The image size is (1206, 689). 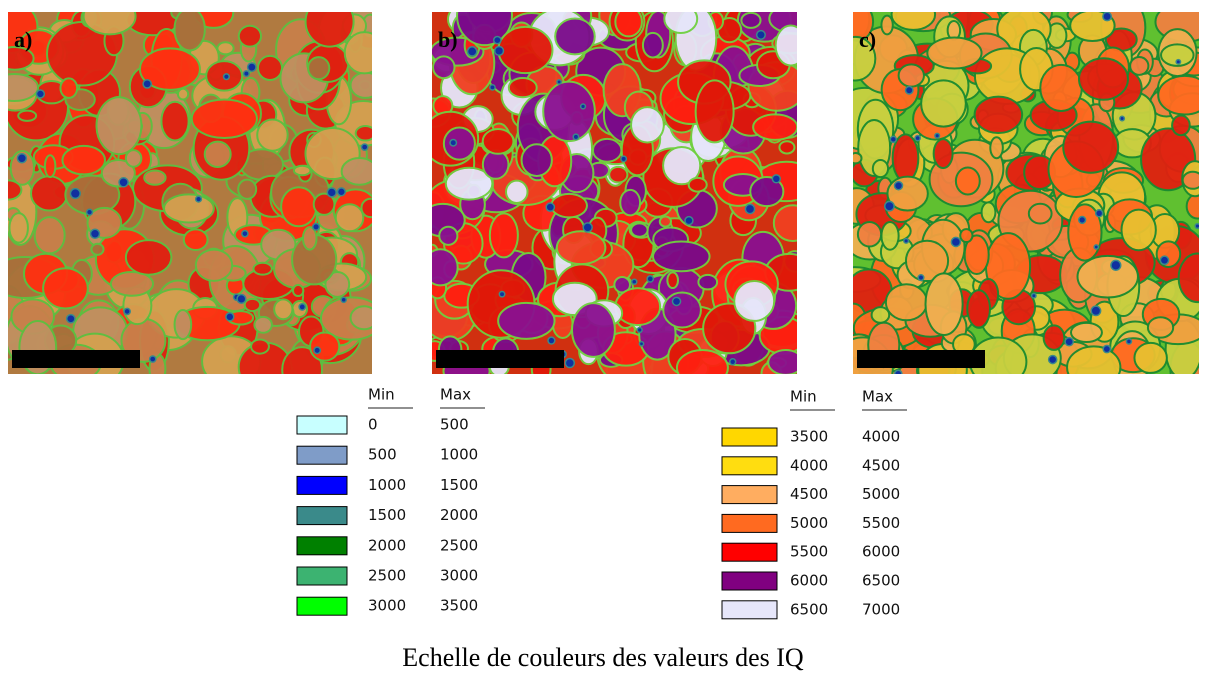 What do you see at coordinates (877, 397) in the screenshot?
I see `legend-header: Max` at bounding box center [877, 397].